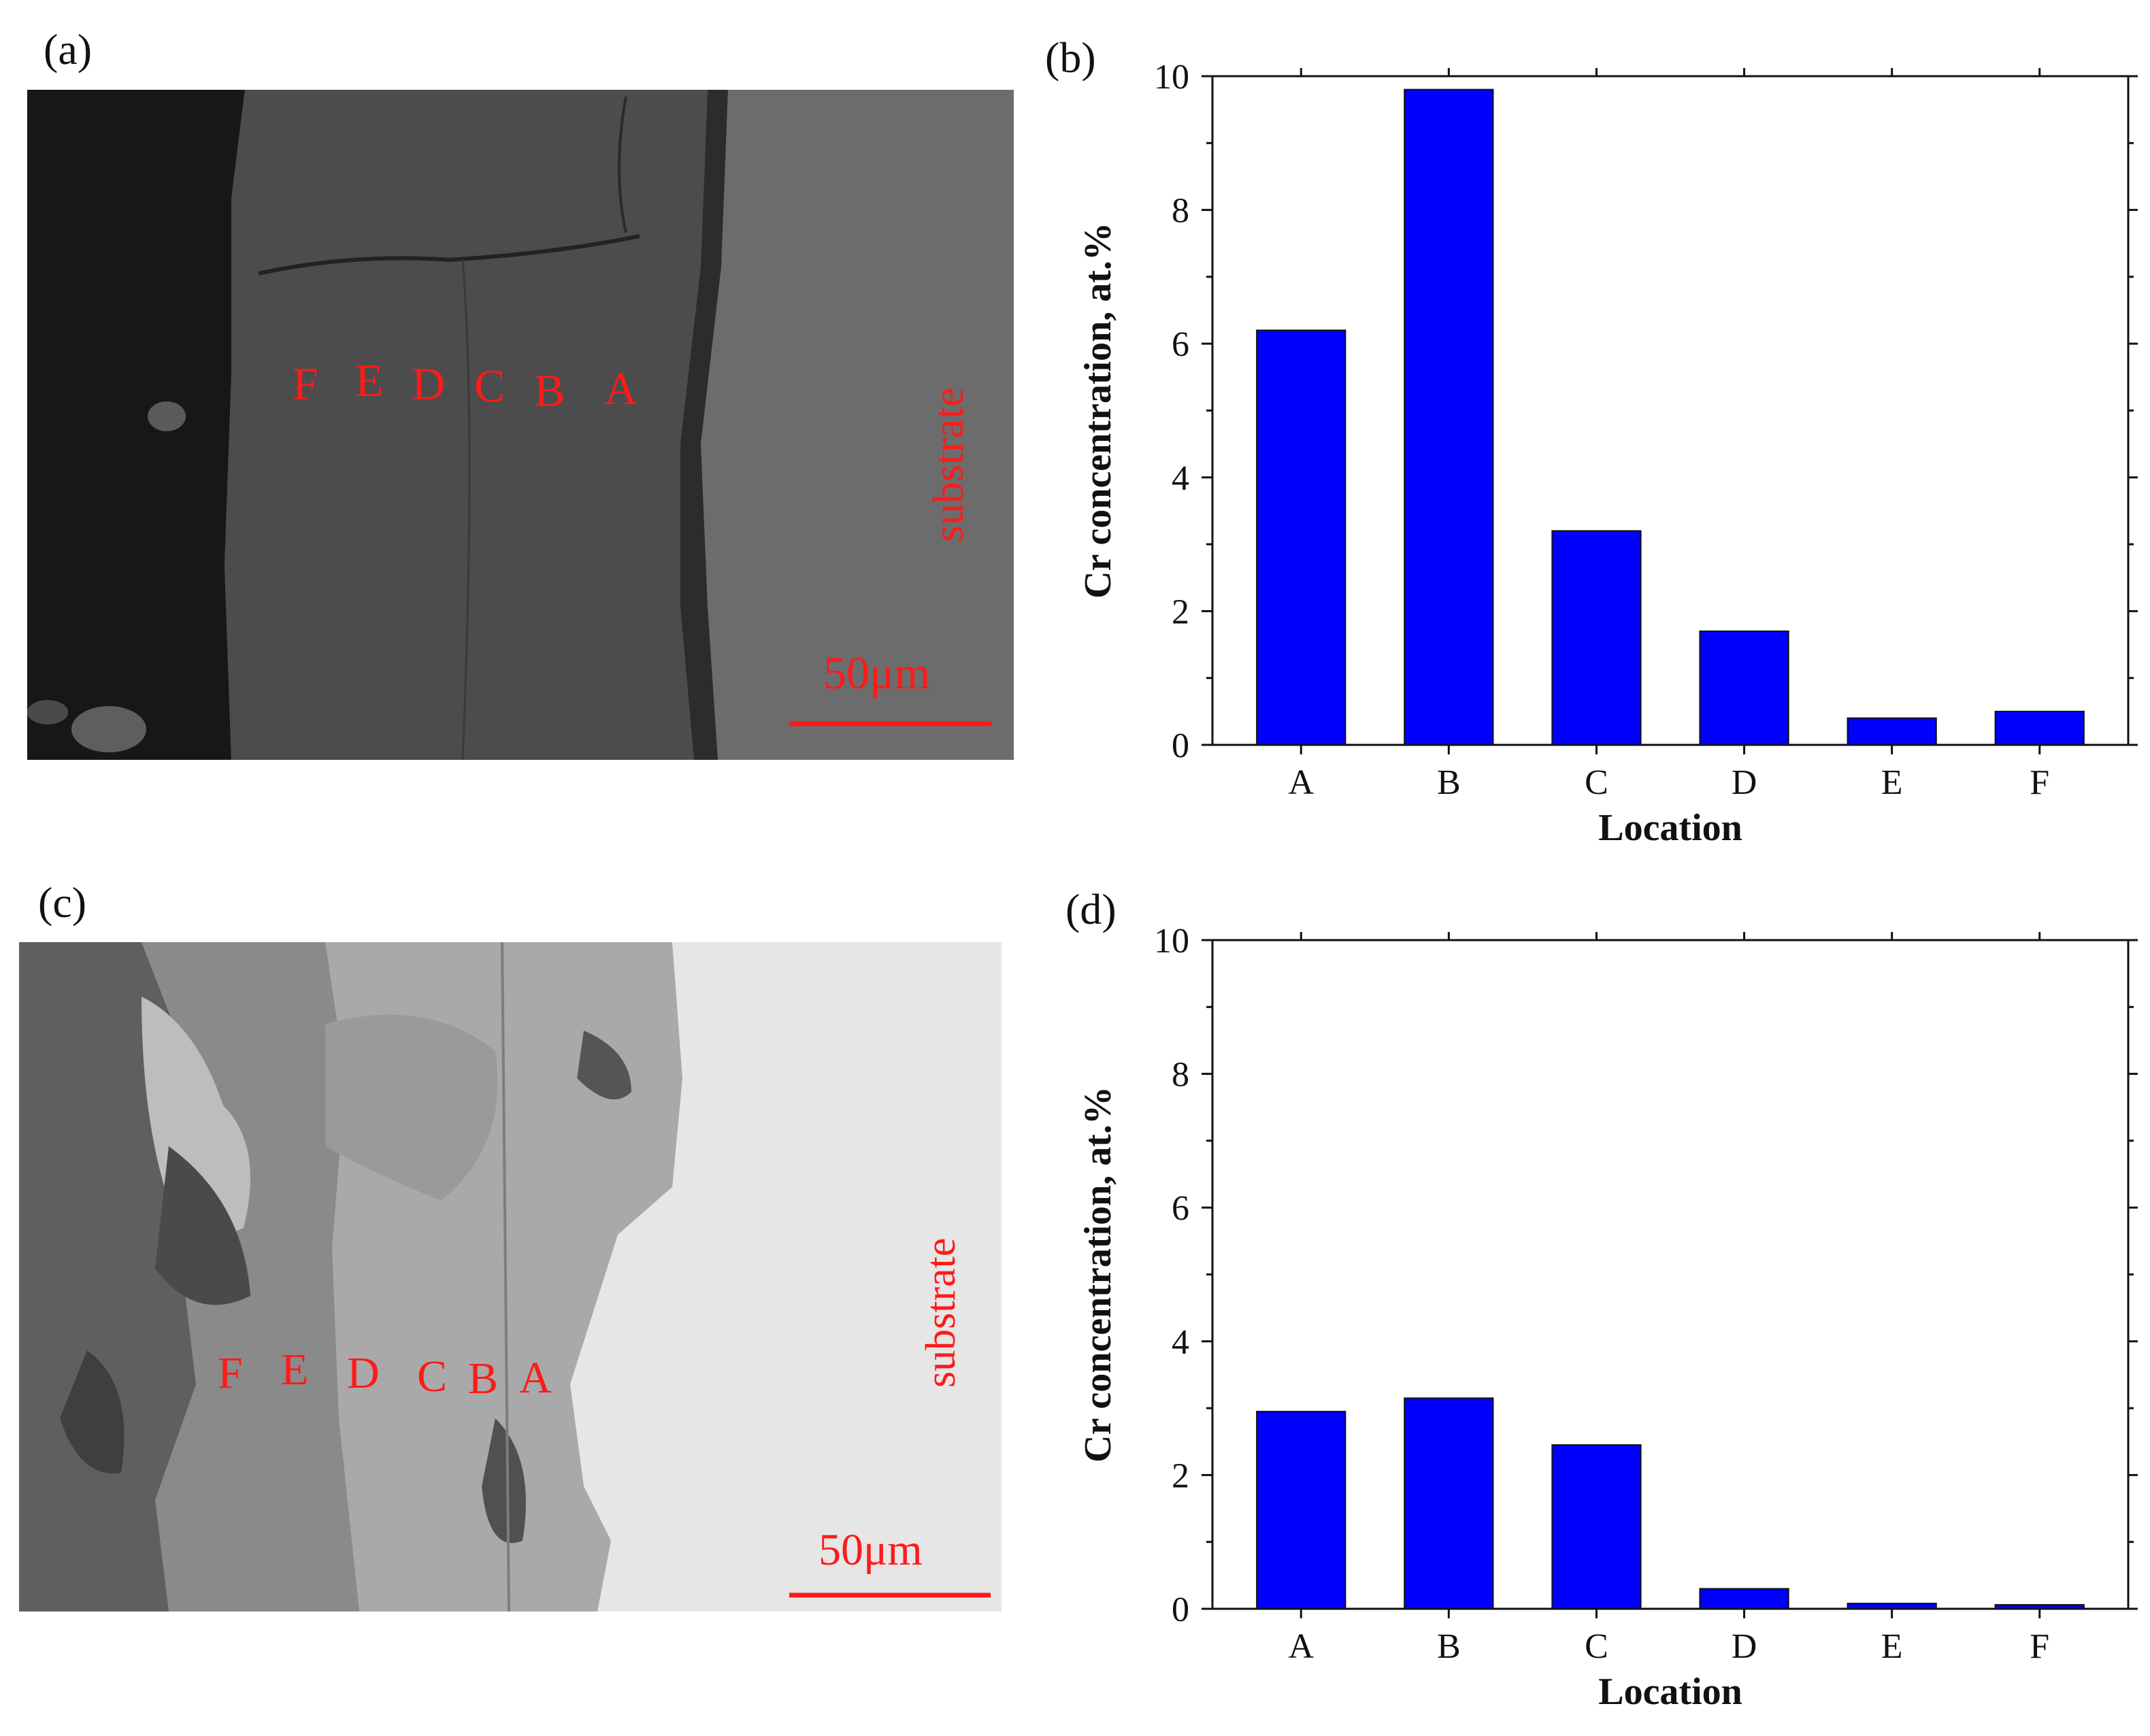 Image resolution: width=2150 pixels, height=1736 pixels. I want to click on y-tick-label-b-8: 8, so click(1180, 211).